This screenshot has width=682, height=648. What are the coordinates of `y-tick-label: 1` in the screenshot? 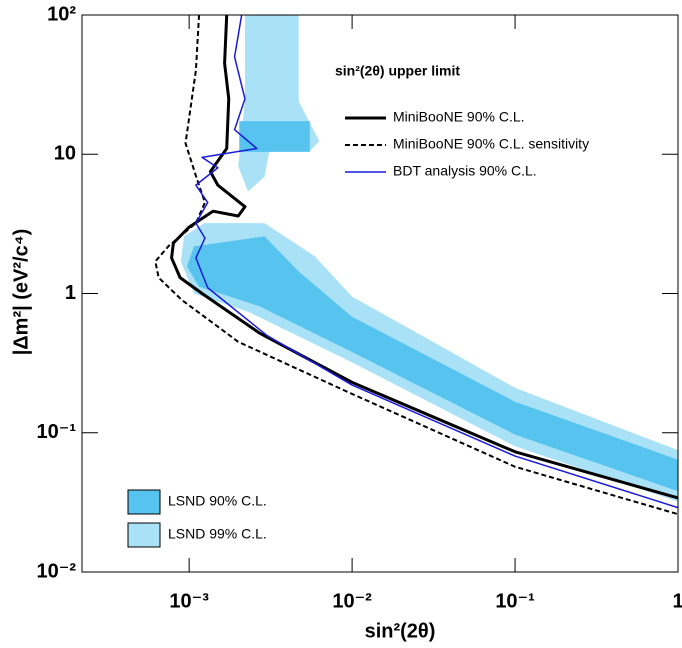 It's located at (70, 293).